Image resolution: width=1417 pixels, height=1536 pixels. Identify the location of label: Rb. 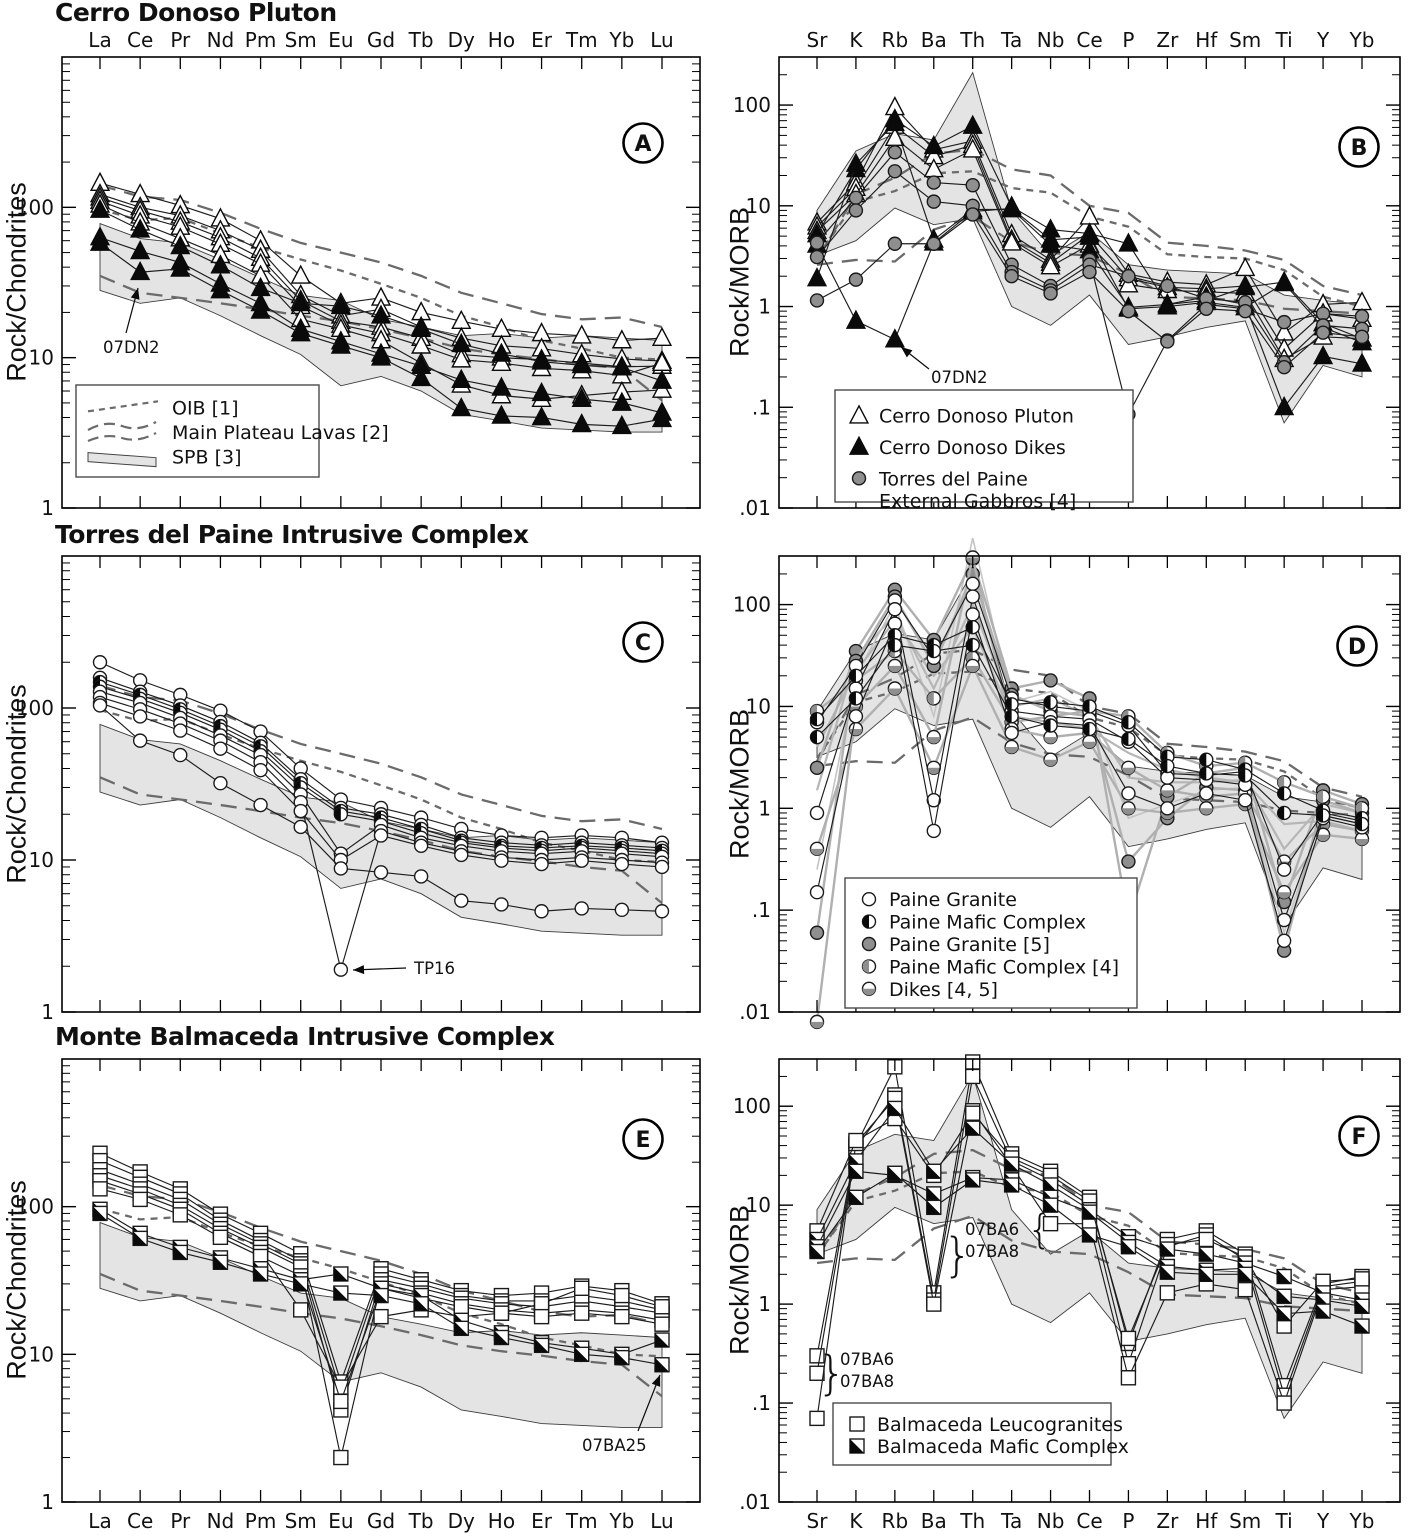
(895, 1521).